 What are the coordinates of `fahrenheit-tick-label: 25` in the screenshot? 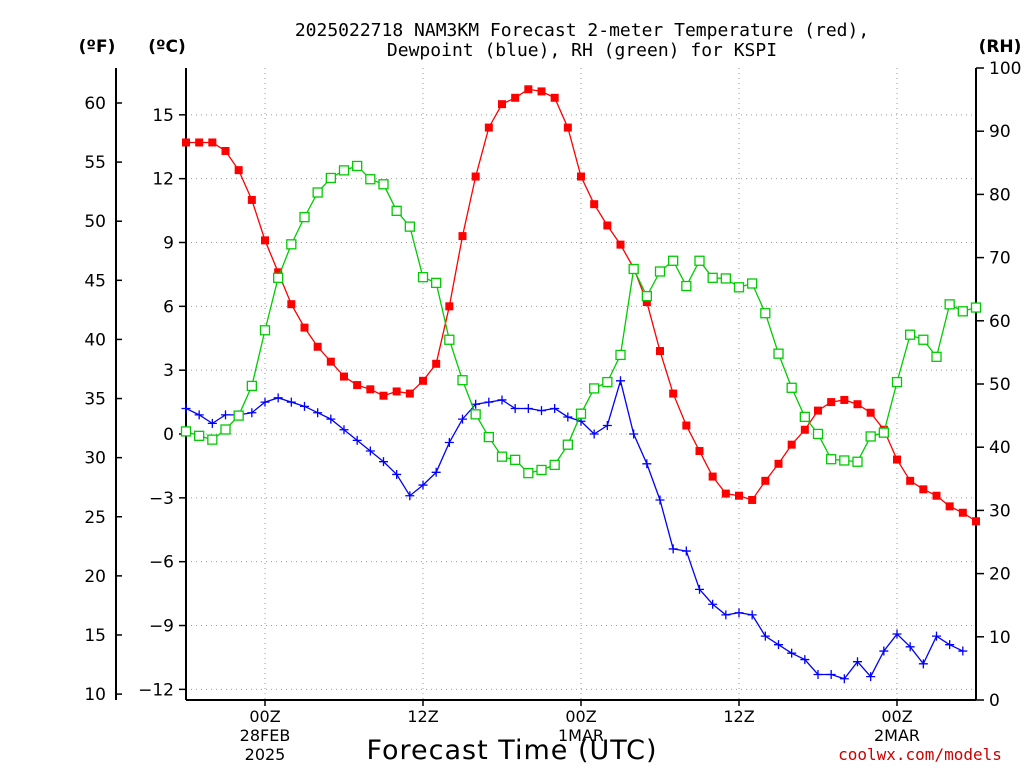 It's located at (95, 518).